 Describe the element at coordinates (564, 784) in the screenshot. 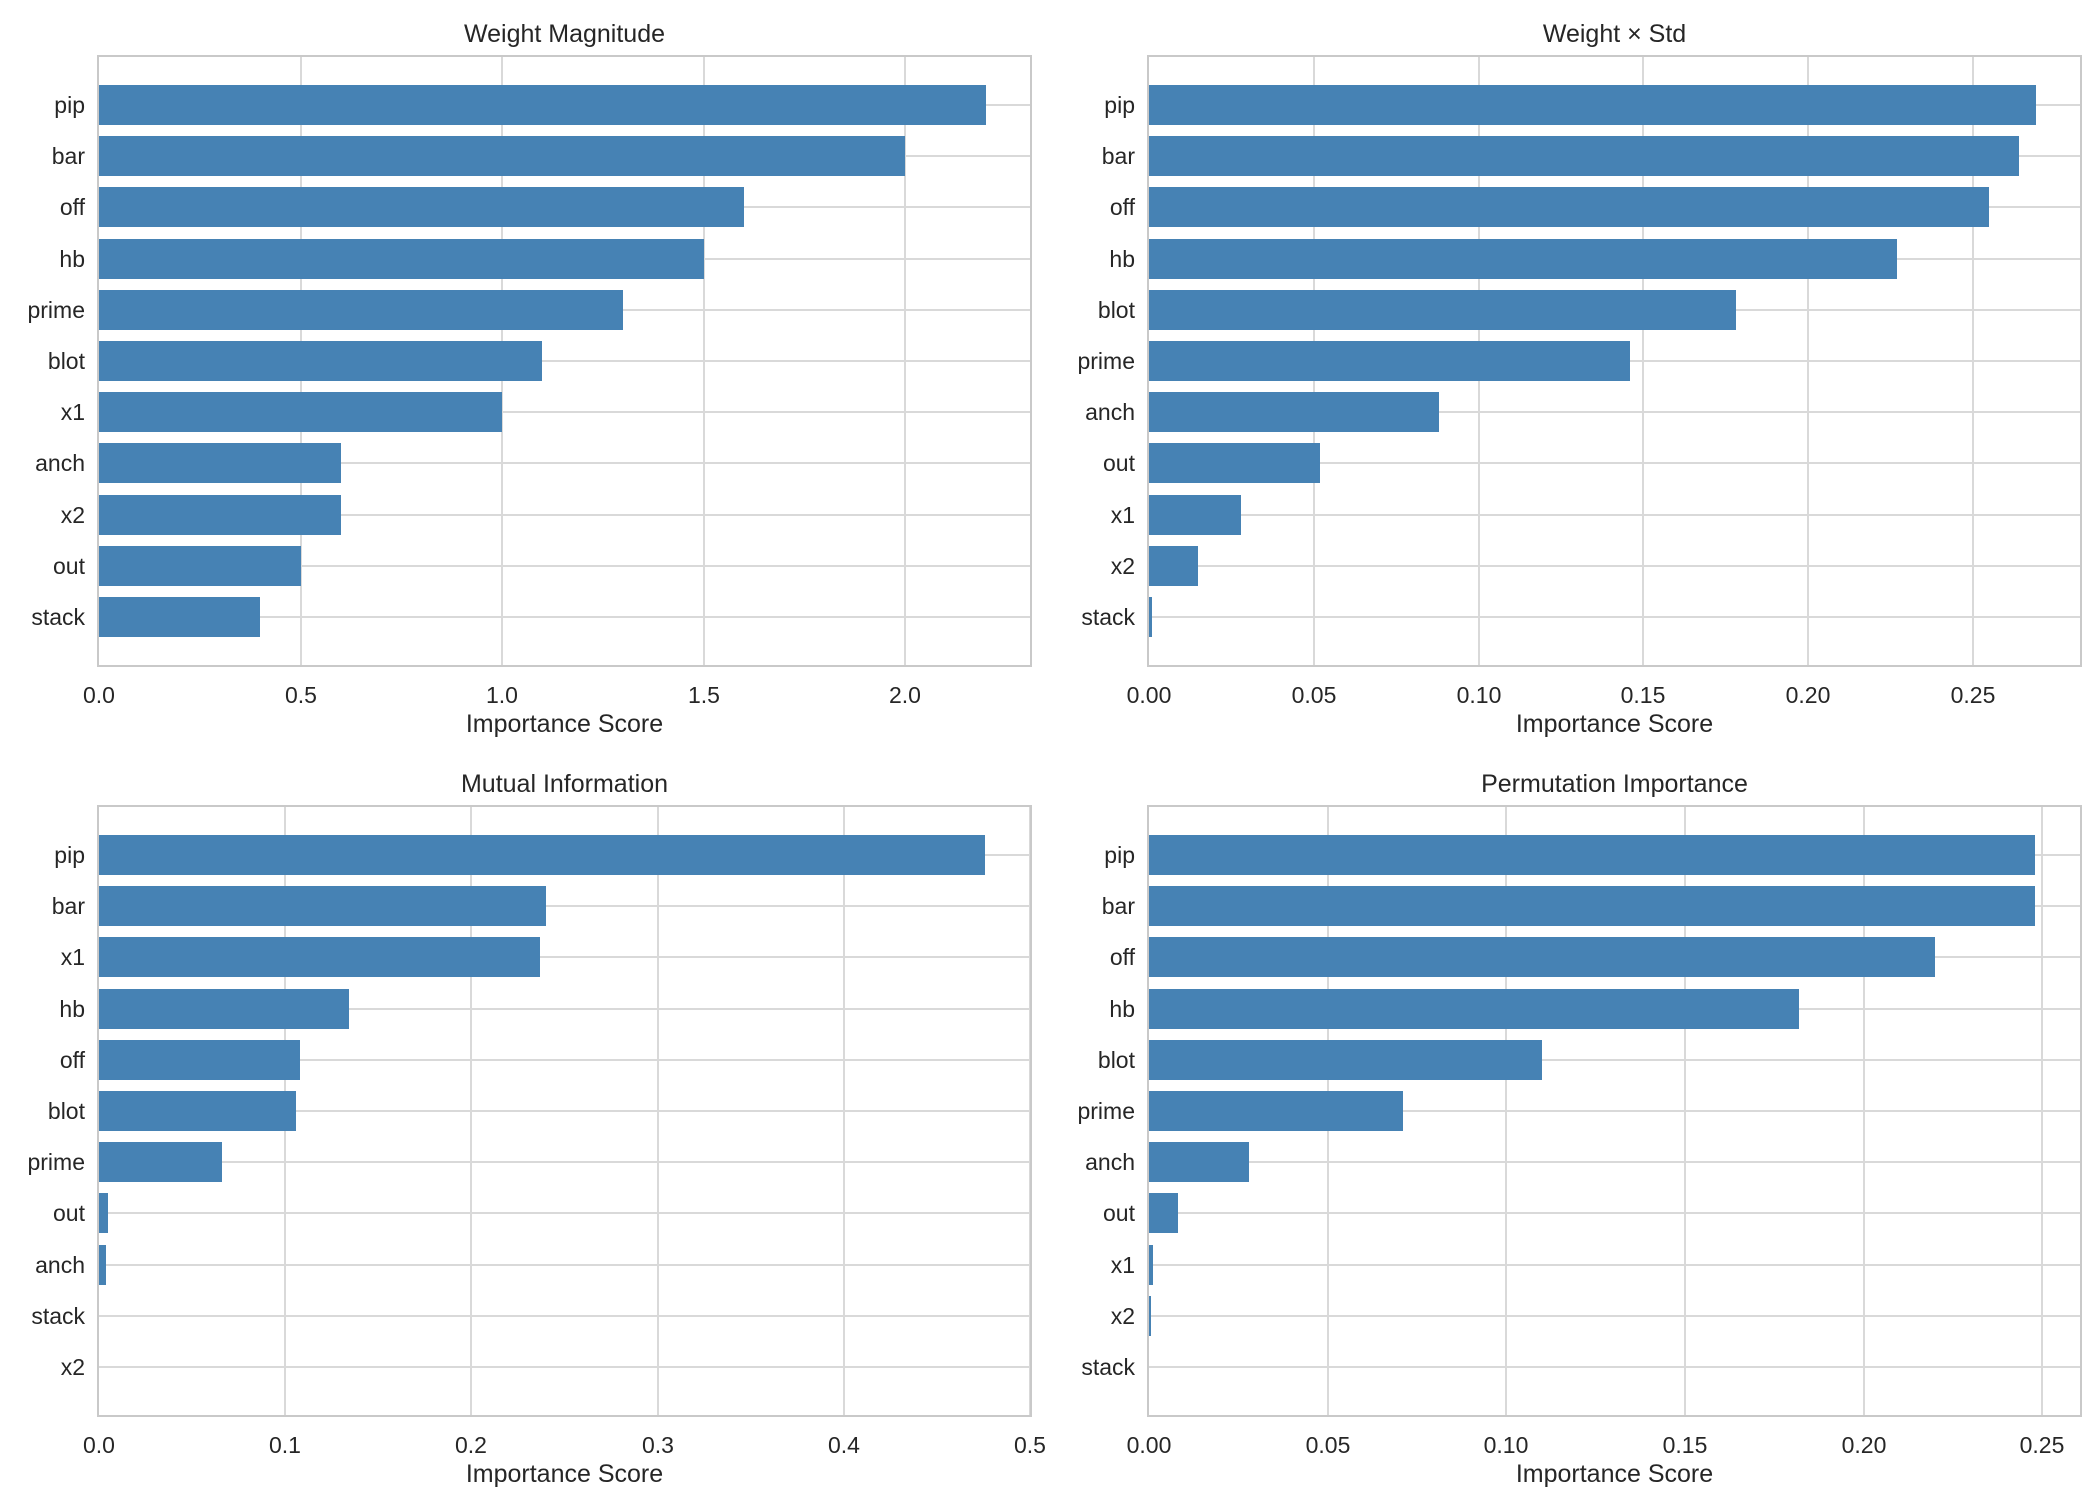

I see `chart-title: Mutual Information` at that location.